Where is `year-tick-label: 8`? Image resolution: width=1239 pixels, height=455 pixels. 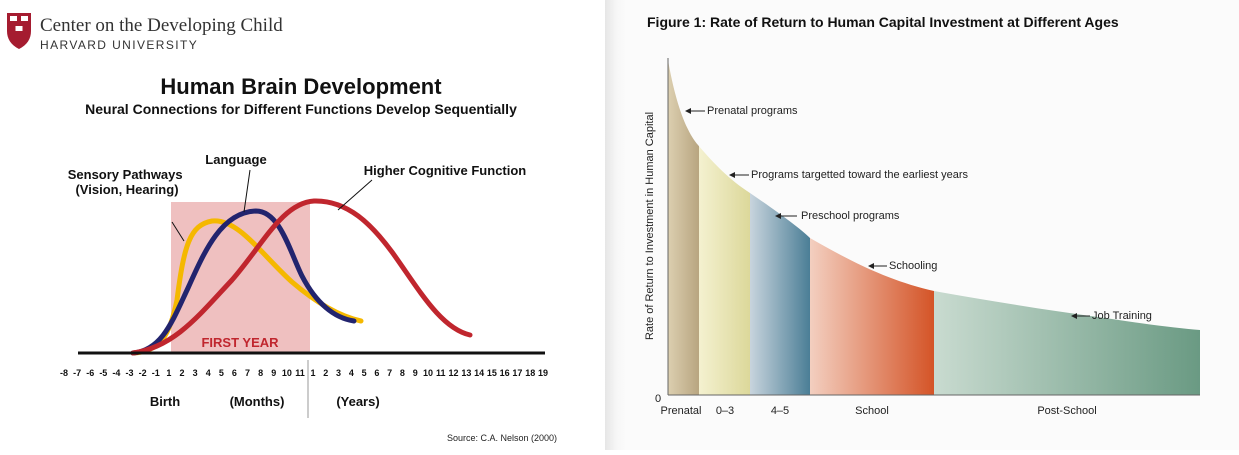
year-tick-label: 8 is located at coordinates (402, 373).